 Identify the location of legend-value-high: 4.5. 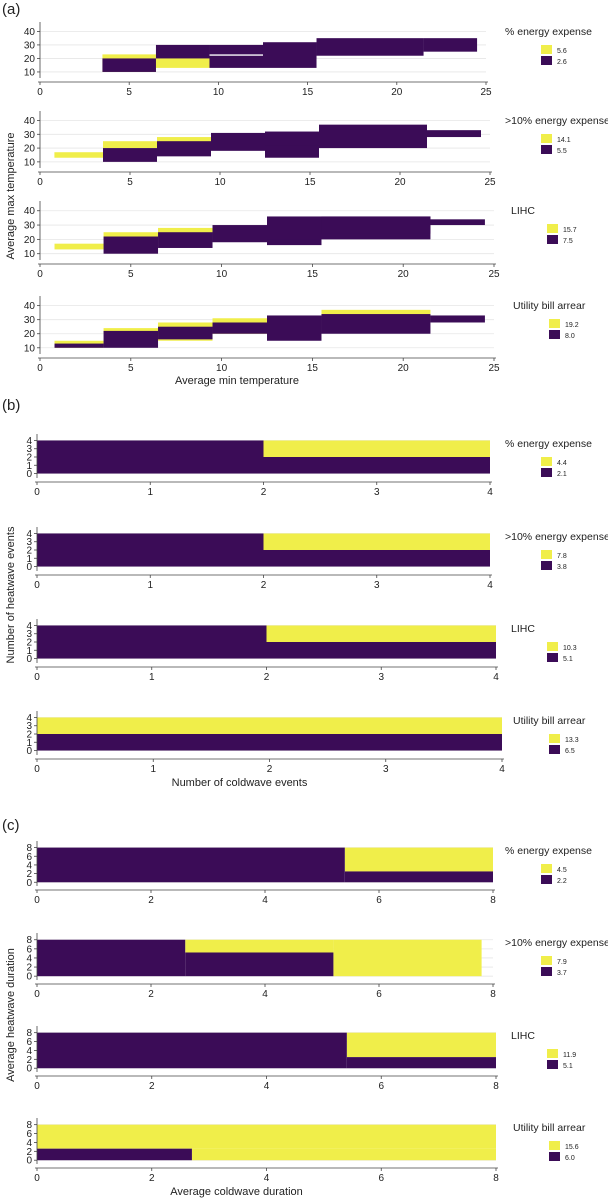
(562, 870).